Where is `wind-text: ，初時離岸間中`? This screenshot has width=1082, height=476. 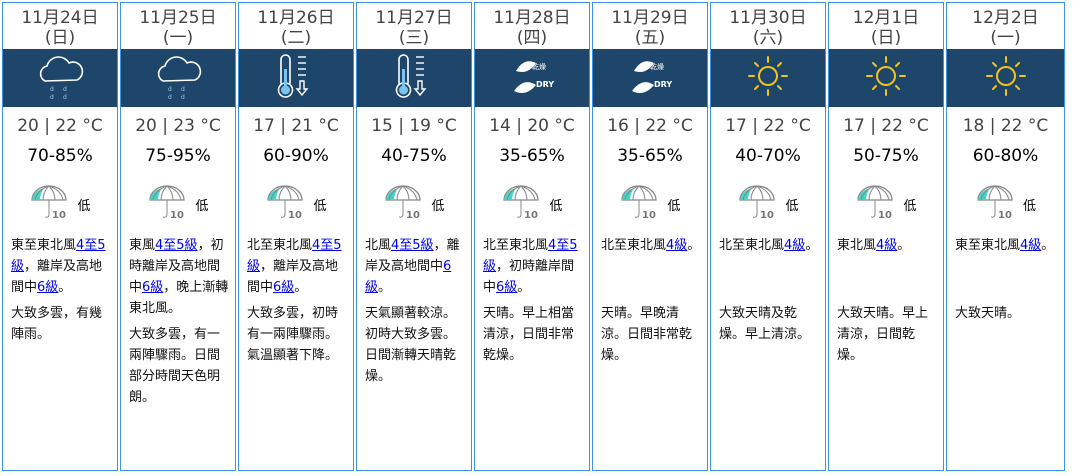
wind-text: ，初時離岸間中 is located at coordinates (529, 277).